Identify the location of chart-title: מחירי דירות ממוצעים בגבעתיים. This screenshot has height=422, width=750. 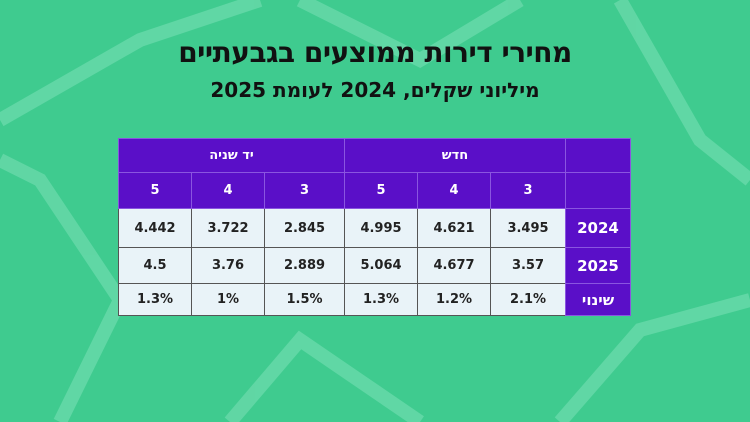
(375, 52).